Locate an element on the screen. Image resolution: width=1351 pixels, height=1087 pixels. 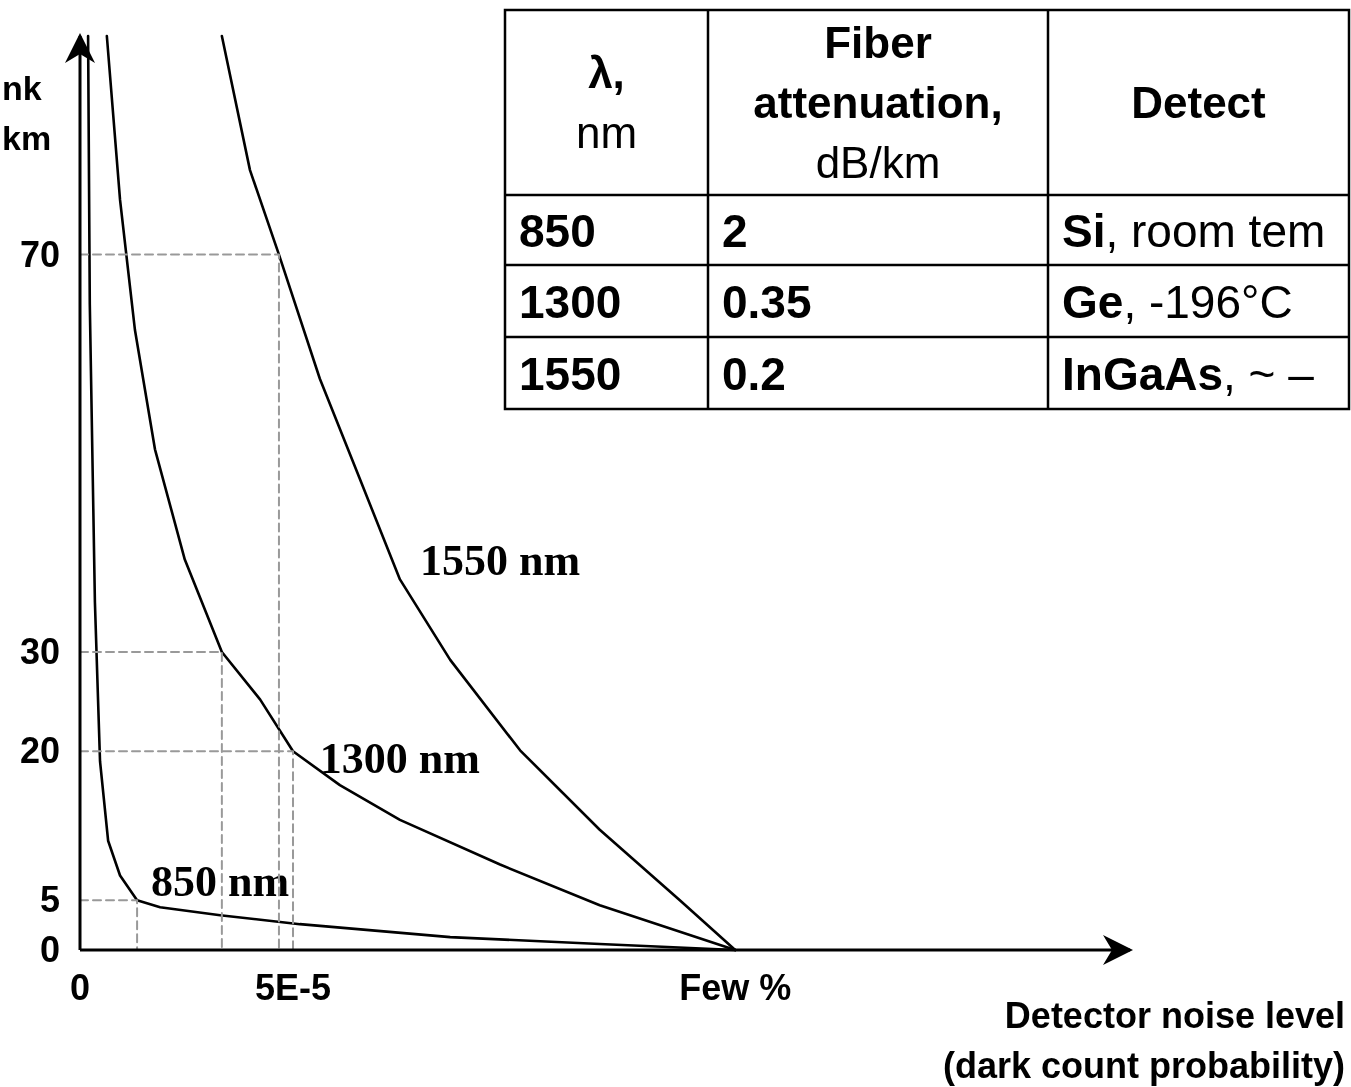
x-tick-label: Few % is located at coordinates (735, 987).